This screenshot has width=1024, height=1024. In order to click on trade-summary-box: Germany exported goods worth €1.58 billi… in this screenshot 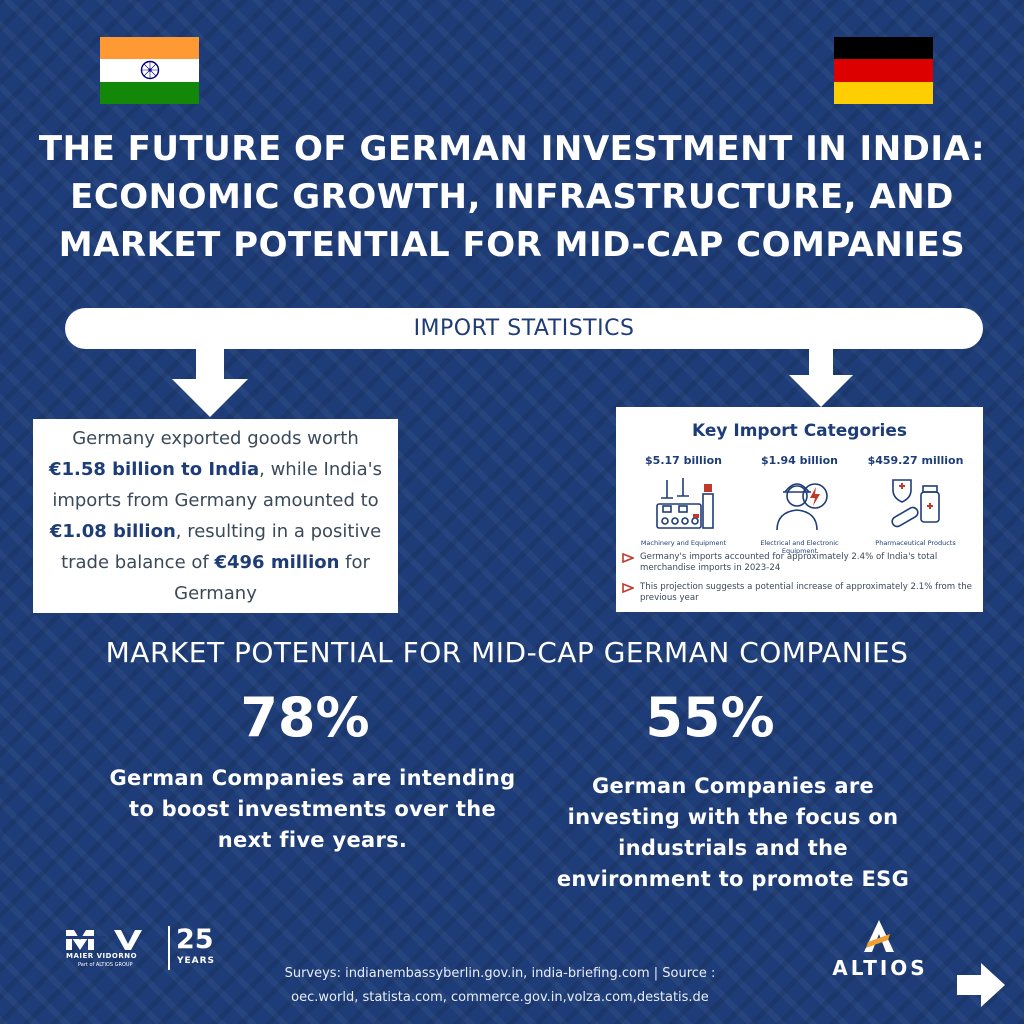, I will do `click(215, 516)`.